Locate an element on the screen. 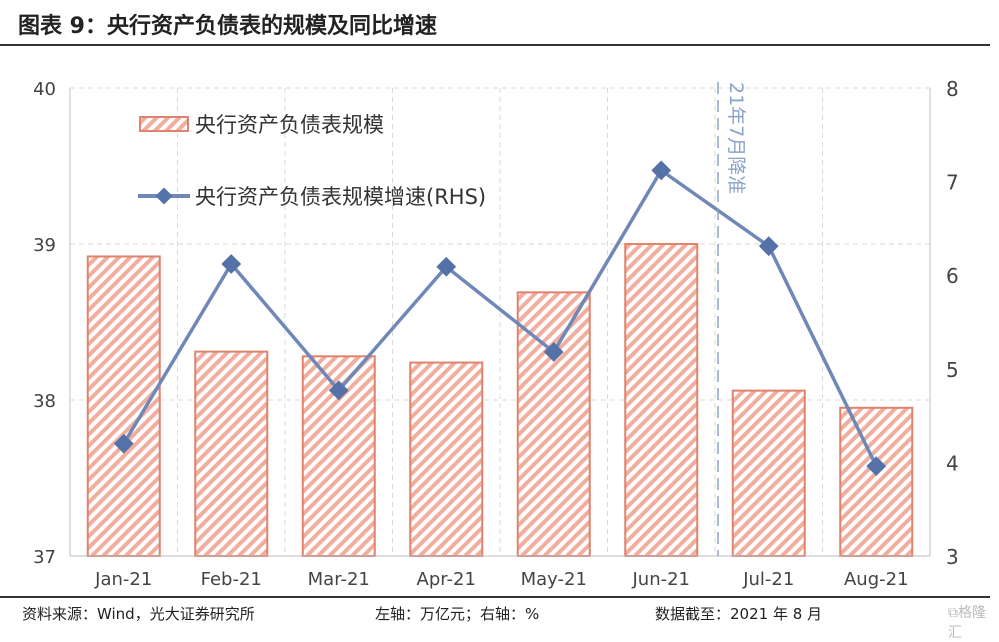 This screenshot has width=999, height=642. x-tick-label: Apr-21 is located at coordinates (446, 579).